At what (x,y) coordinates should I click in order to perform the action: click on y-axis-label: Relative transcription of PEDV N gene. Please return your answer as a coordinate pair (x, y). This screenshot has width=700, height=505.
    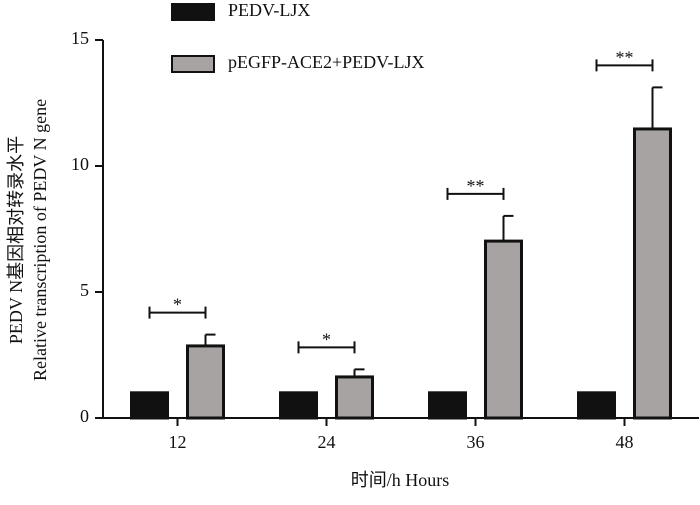
    Looking at the image, I should click on (40, 240).